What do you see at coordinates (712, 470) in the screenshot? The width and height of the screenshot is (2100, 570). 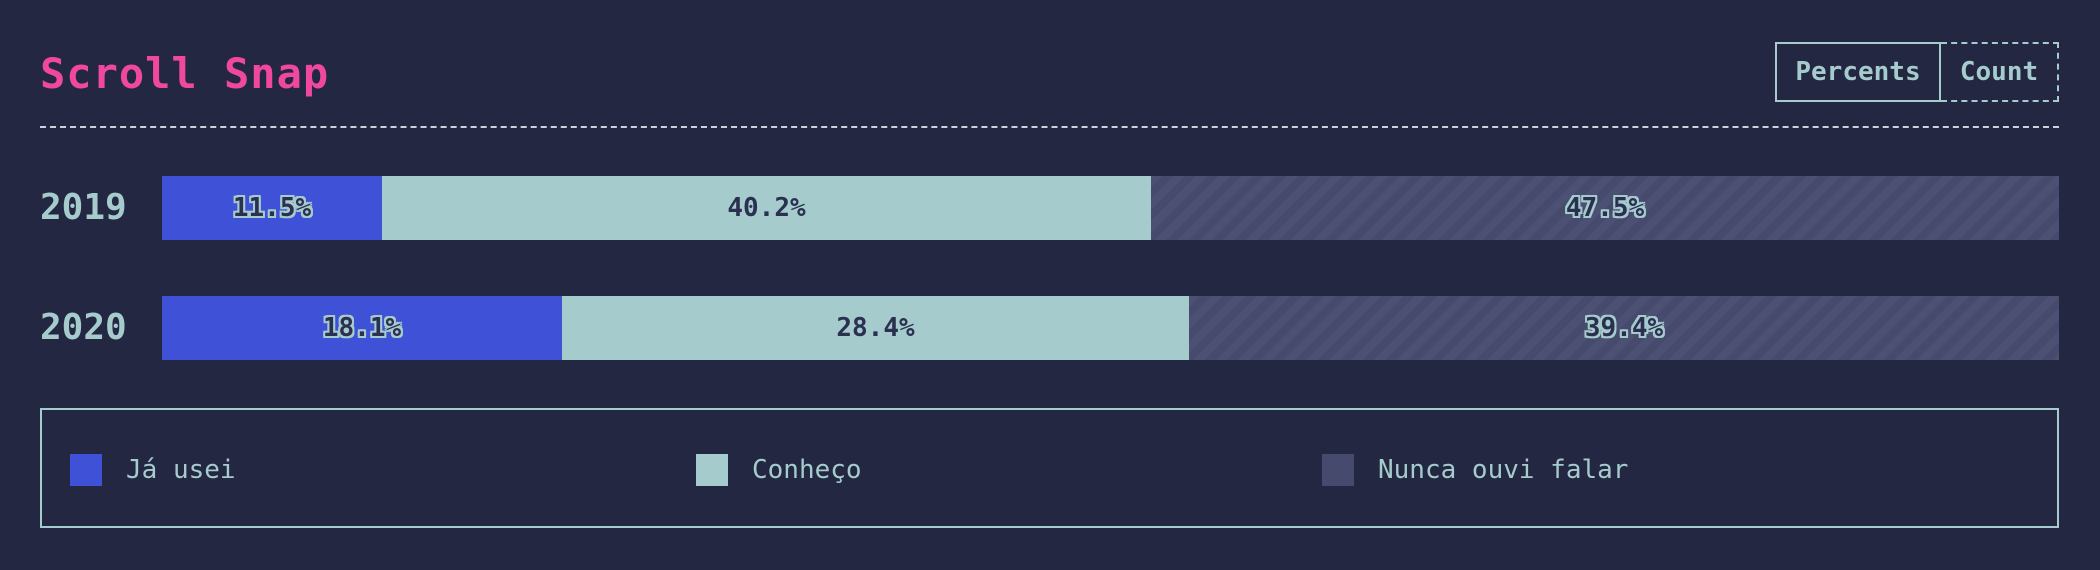 I see `legend-swatch-conheco` at bounding box center [712, 470].